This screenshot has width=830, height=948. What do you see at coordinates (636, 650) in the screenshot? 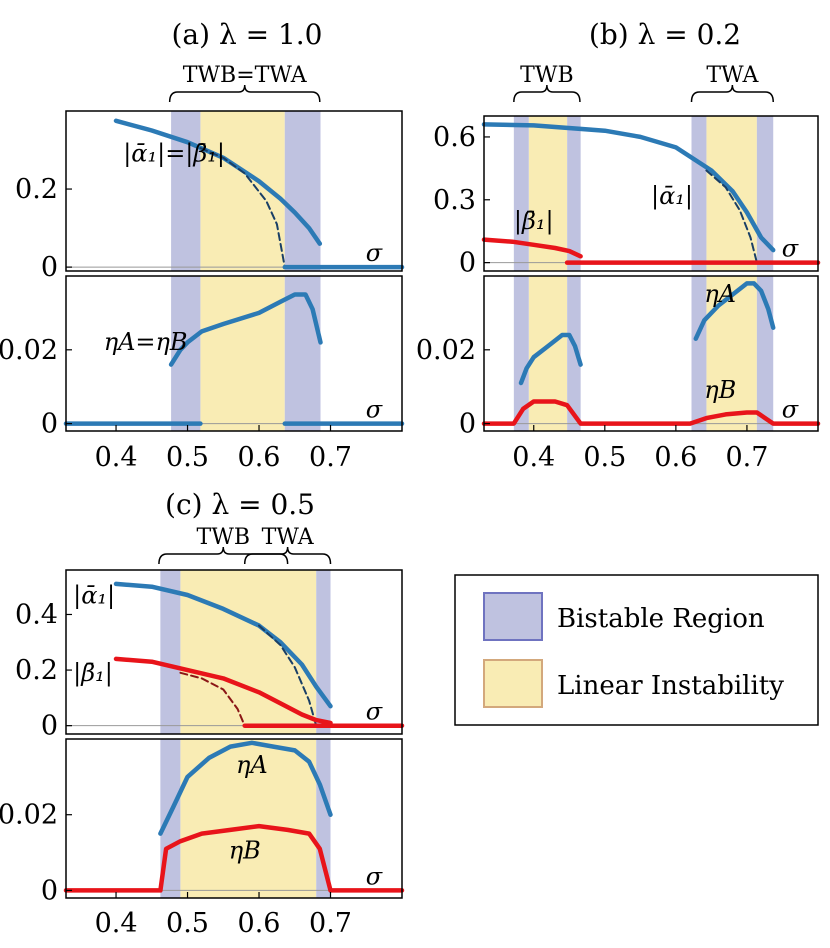
I see `legend: Bistable Region Linear Instability` at bounding box center [636, 650].